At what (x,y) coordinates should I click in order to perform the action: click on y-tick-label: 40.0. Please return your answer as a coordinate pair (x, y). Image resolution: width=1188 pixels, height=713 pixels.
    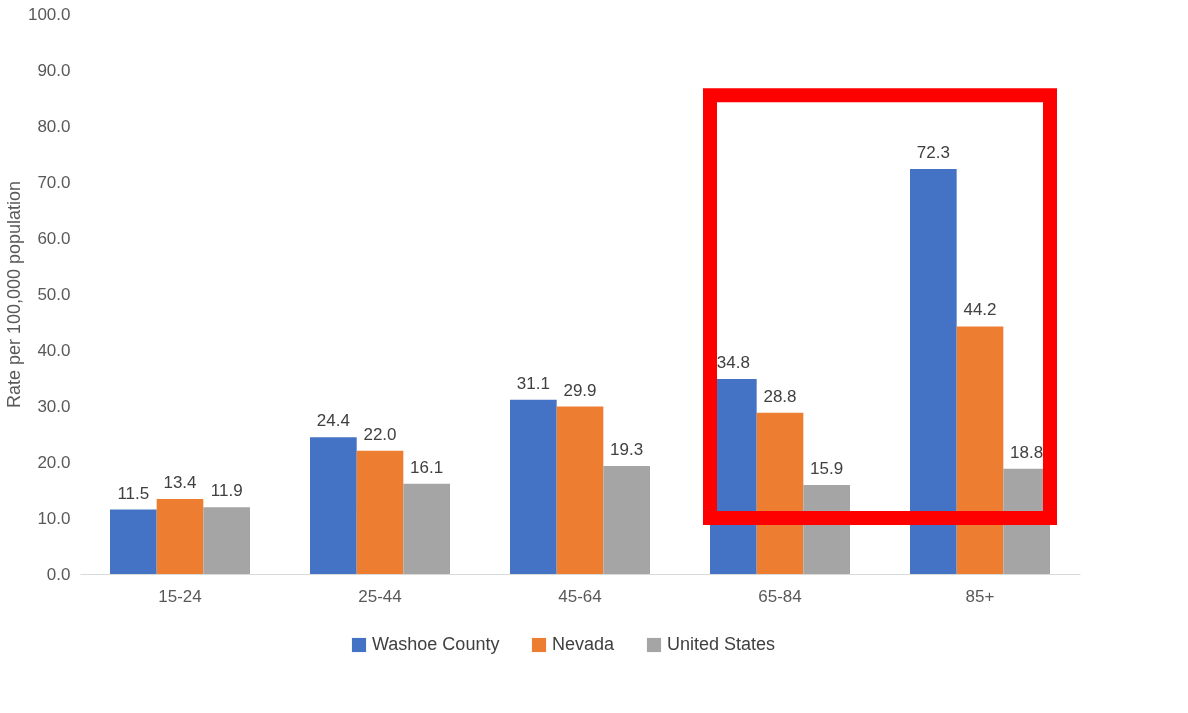
    Looking at the image, I should click on (54, 350).